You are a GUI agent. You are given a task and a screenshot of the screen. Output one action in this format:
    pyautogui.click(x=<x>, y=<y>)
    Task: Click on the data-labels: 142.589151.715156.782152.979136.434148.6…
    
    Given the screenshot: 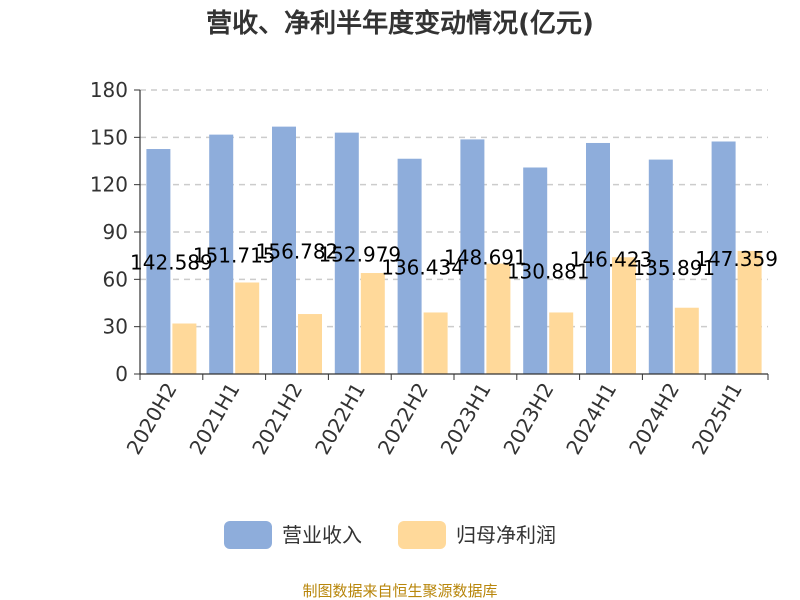 What is the action you would take?
    pyautogui.click(x=454, y=261)
    